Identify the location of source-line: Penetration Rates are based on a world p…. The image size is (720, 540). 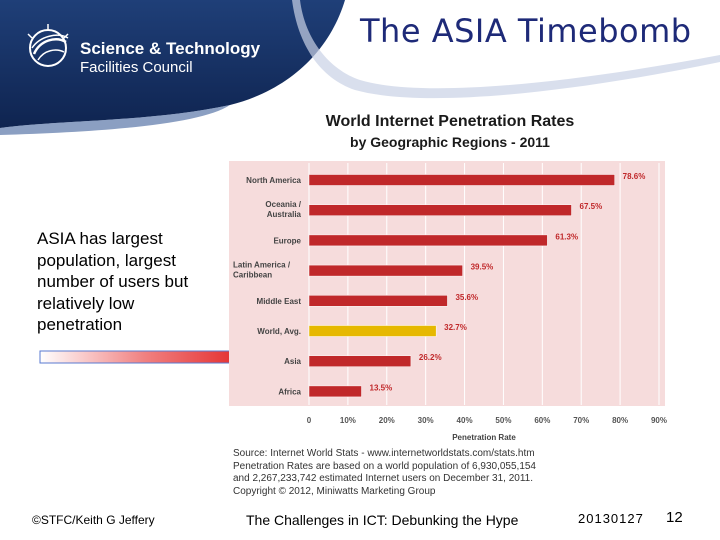
(384, 466).